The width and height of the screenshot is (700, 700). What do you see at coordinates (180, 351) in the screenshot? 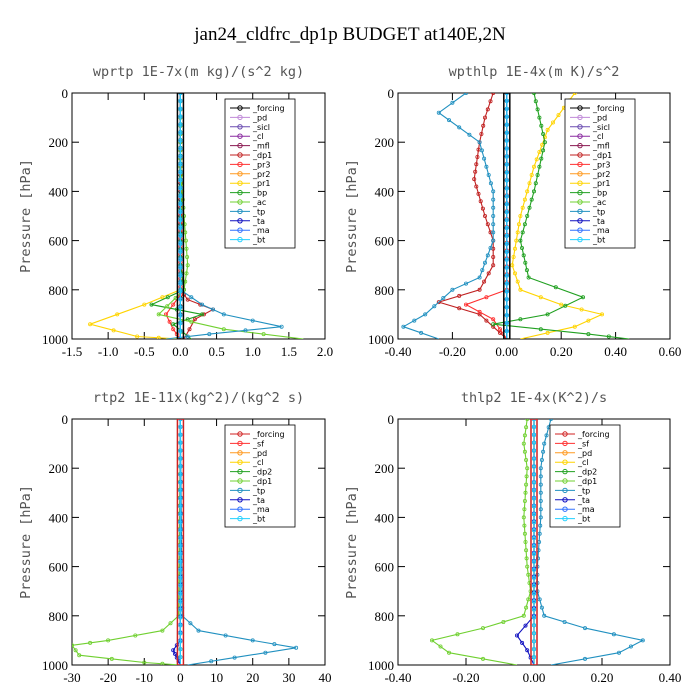
I see `x-tick-label: 0.0` at bounding box center [180, 351].